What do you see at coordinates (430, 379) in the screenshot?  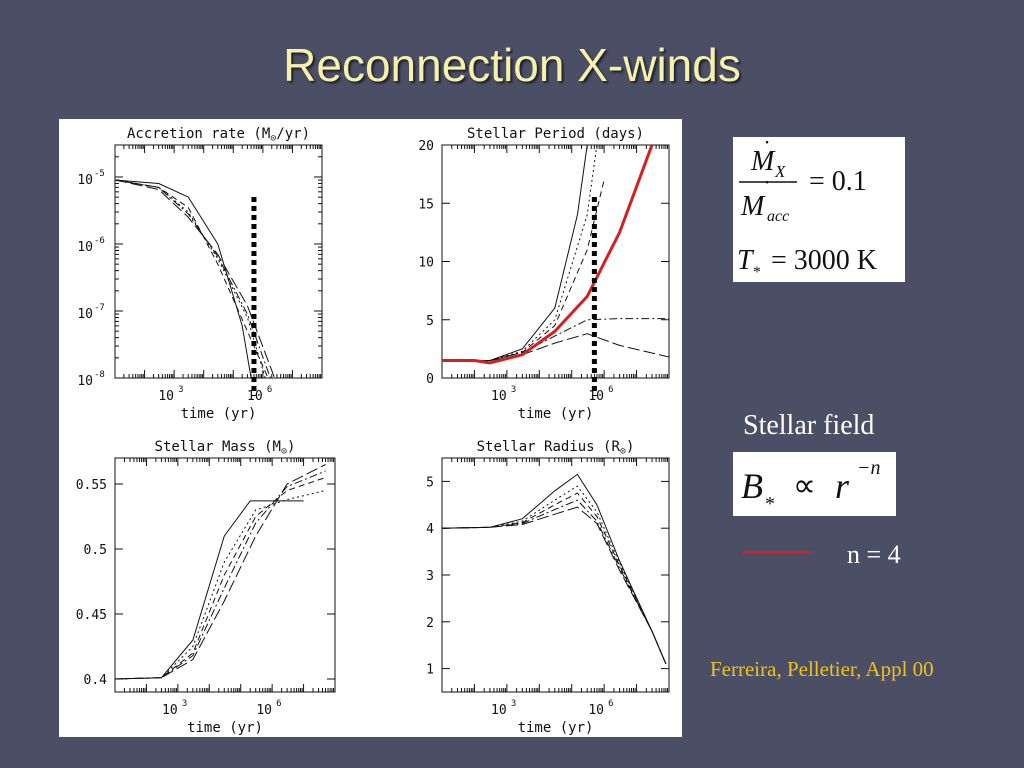 I see `y-tick-label: 0` at bounding box center [430, 379].